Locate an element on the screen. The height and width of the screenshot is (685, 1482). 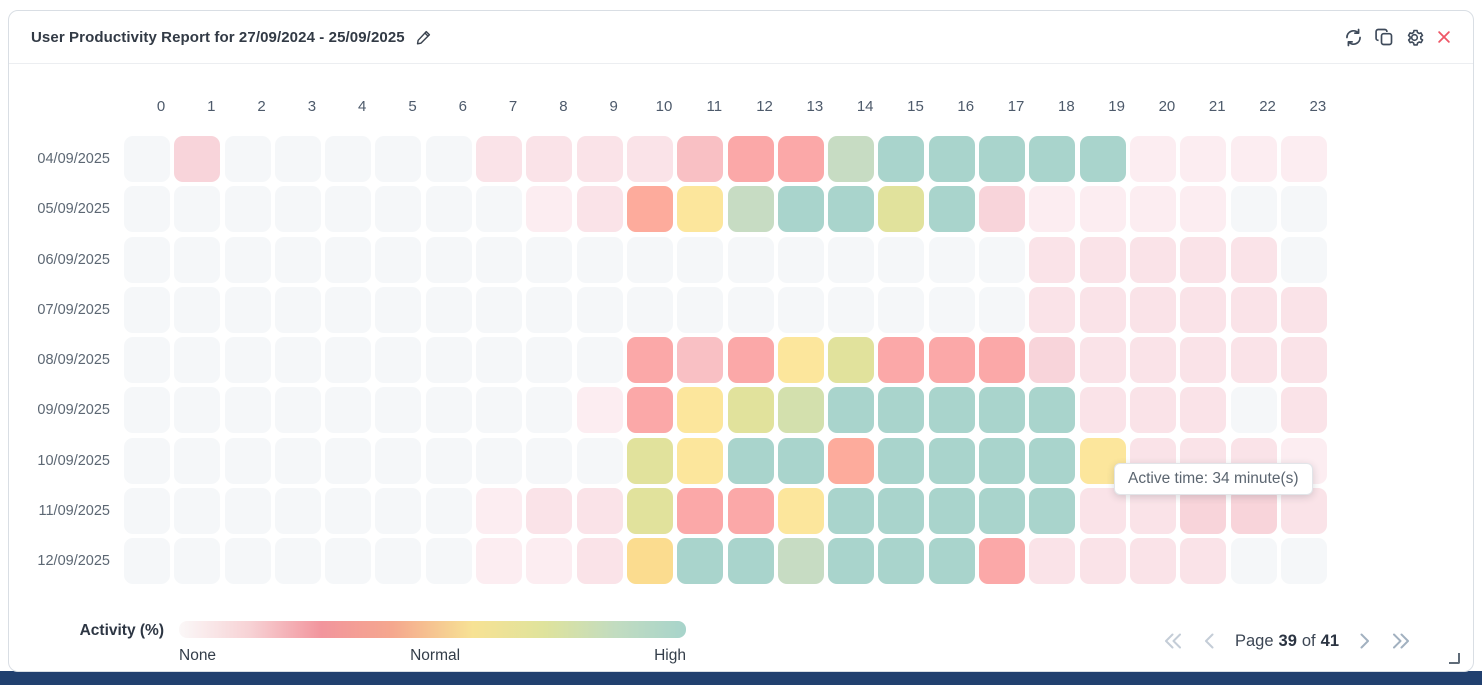
last-page-button is located at coordinates (1401, 641).